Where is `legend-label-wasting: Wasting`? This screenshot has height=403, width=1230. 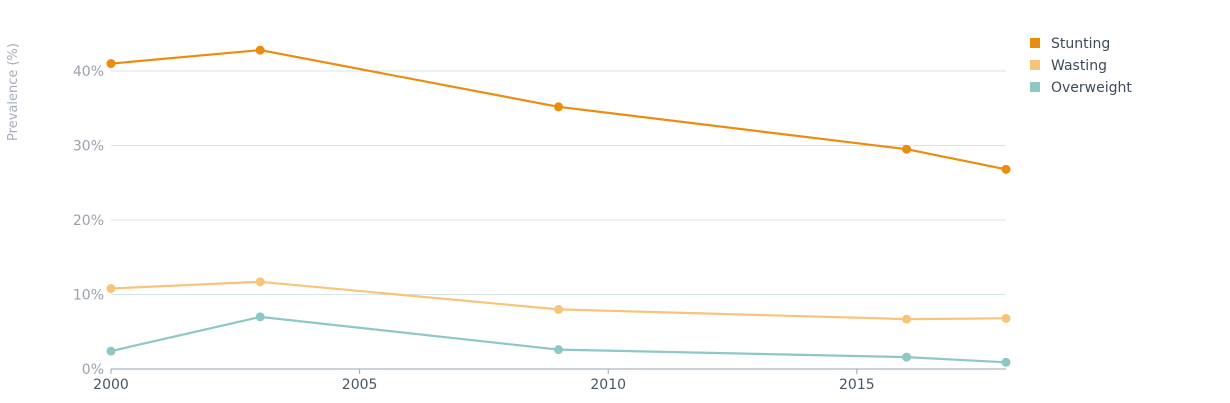 legend-label-wasting: Wasting is located at coordinates (1079, 66).